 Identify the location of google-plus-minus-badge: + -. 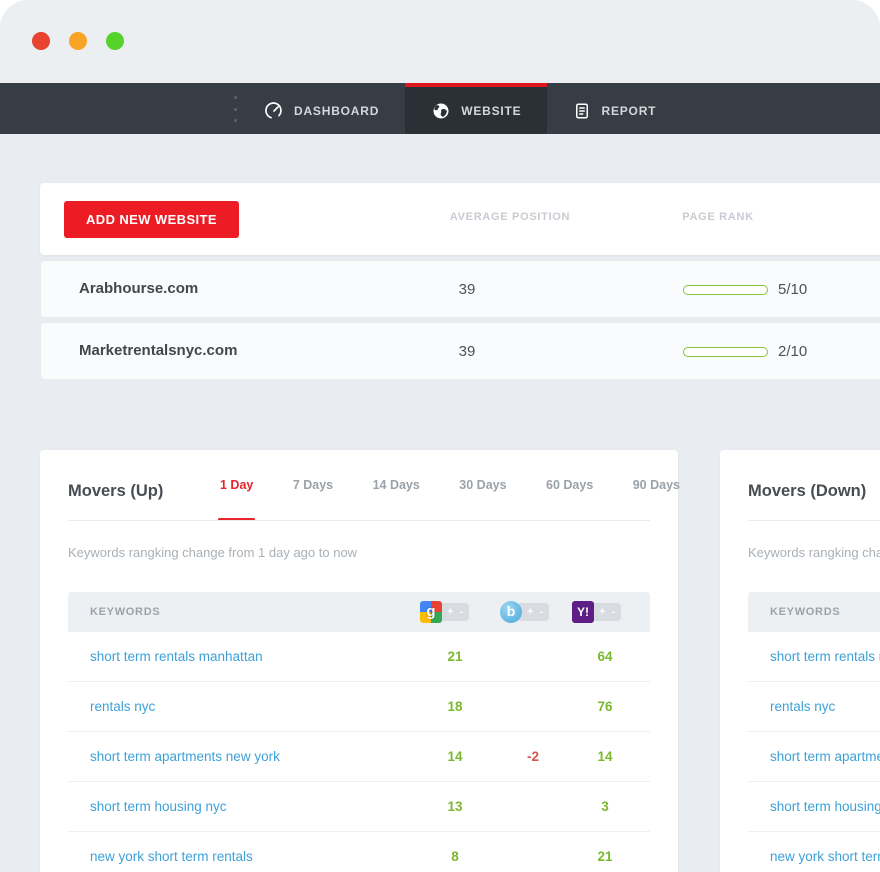
(454, 612).